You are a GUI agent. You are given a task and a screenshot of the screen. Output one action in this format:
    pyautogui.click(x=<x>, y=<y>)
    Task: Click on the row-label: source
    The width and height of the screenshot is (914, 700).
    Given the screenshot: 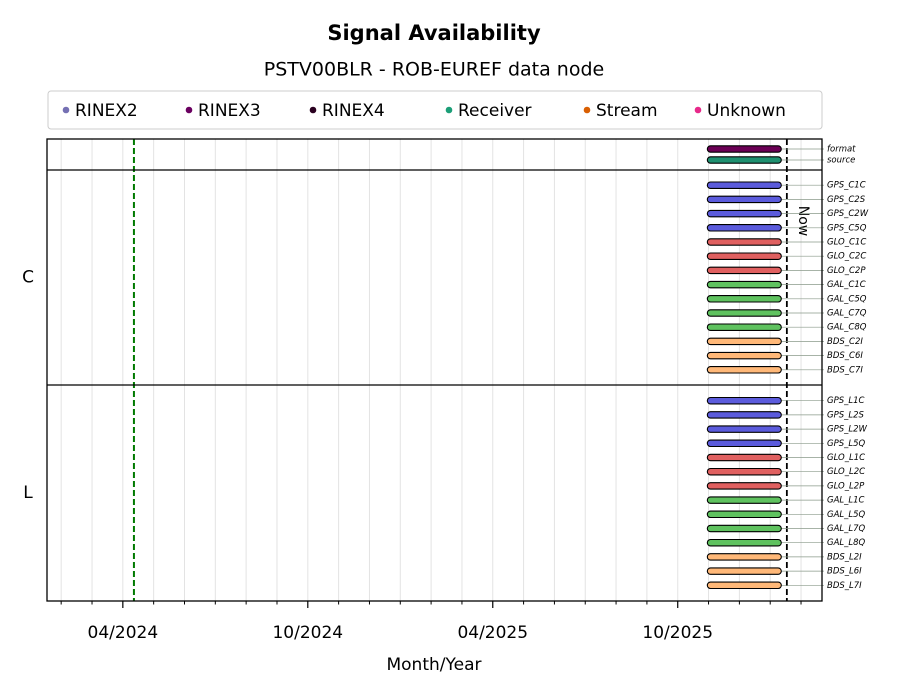 What is the action you would take?
    pyautogui.click(x=841, y=161)
    